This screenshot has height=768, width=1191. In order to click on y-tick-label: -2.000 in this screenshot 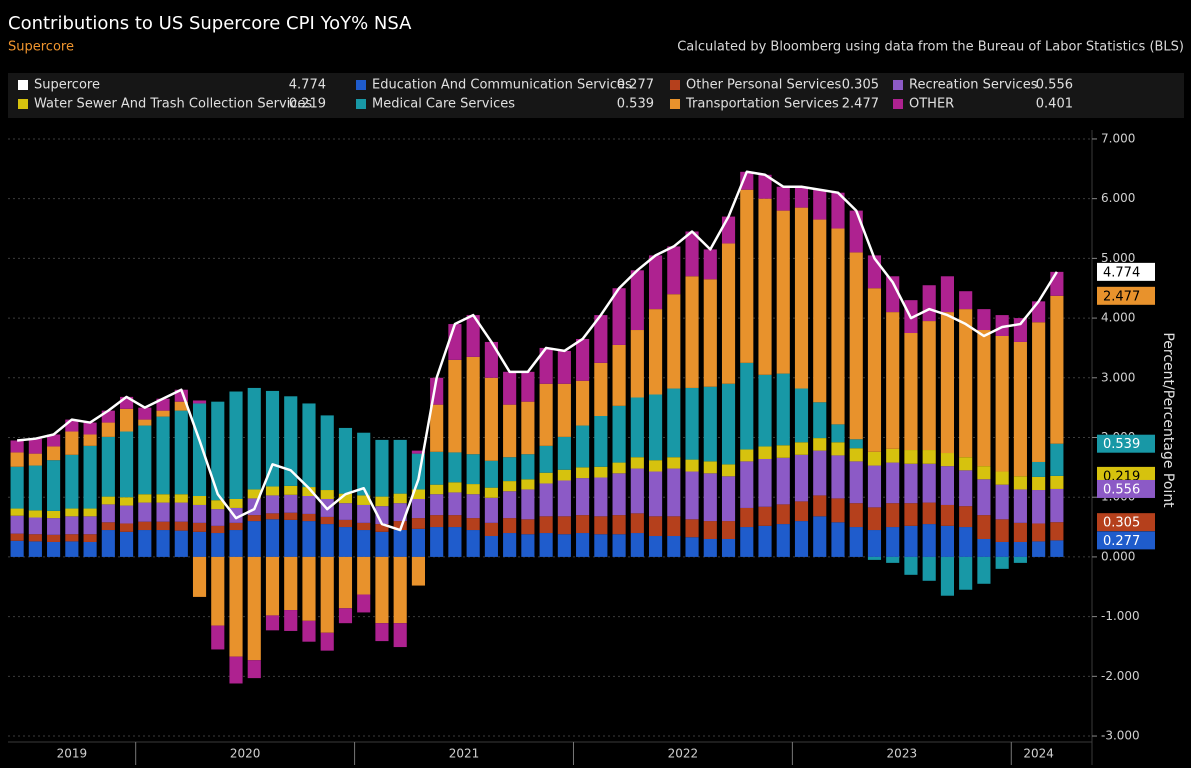, I will do `click(1120, 676)`.